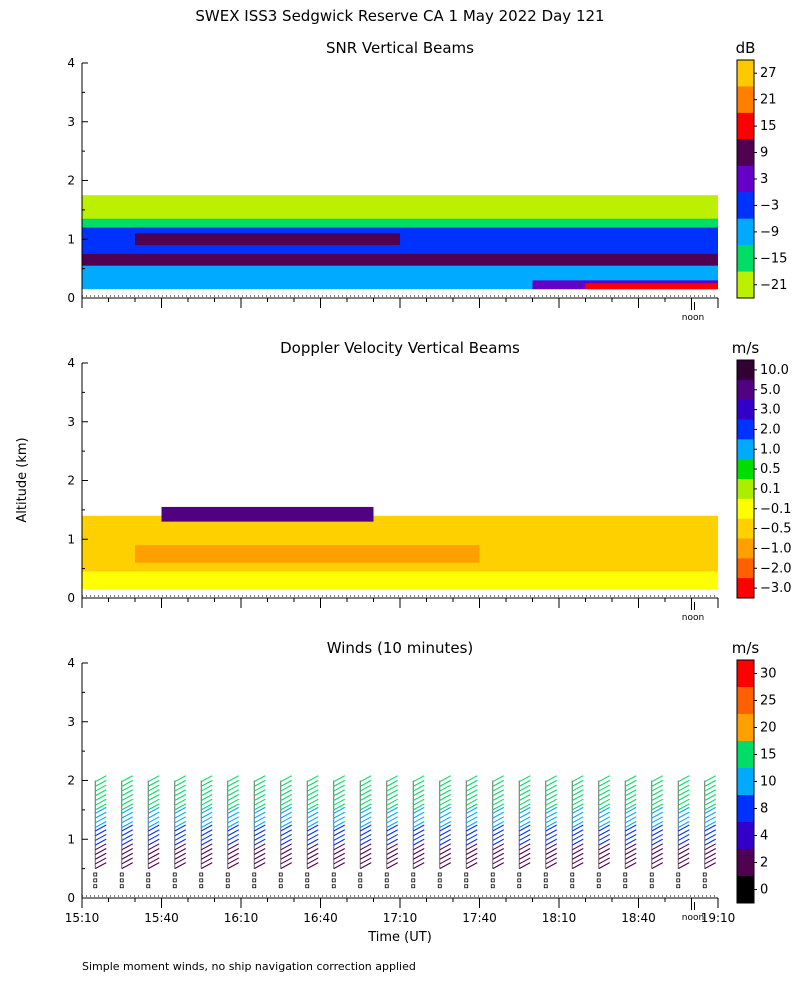 Image resolution: width=800 pixels, height=1000 pixels. I want to click on y-tick-label: 3, so click(71, 722).